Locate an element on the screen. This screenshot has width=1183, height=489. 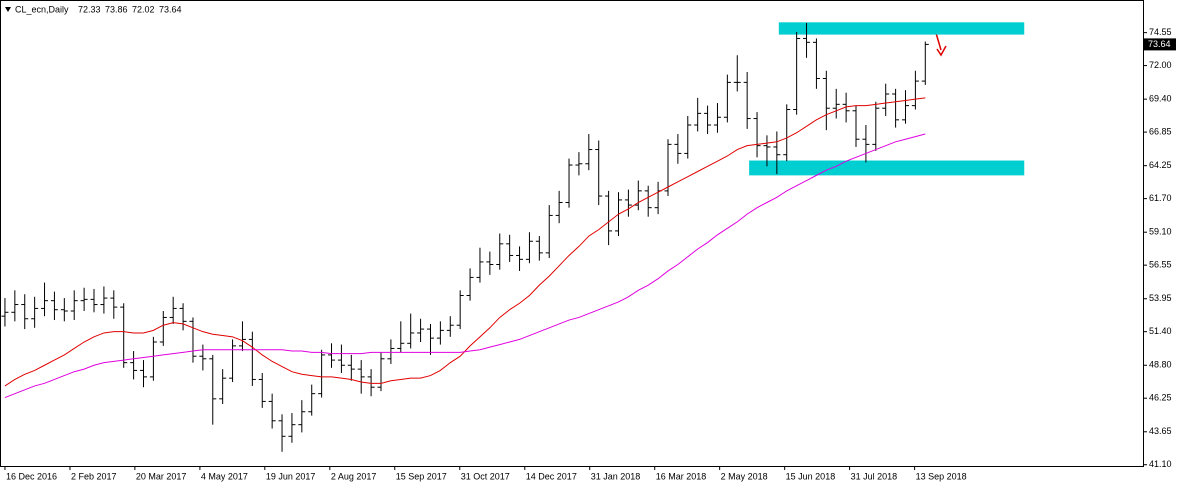
last-price-label: 73.64 is located at coordinates (1159, 44).